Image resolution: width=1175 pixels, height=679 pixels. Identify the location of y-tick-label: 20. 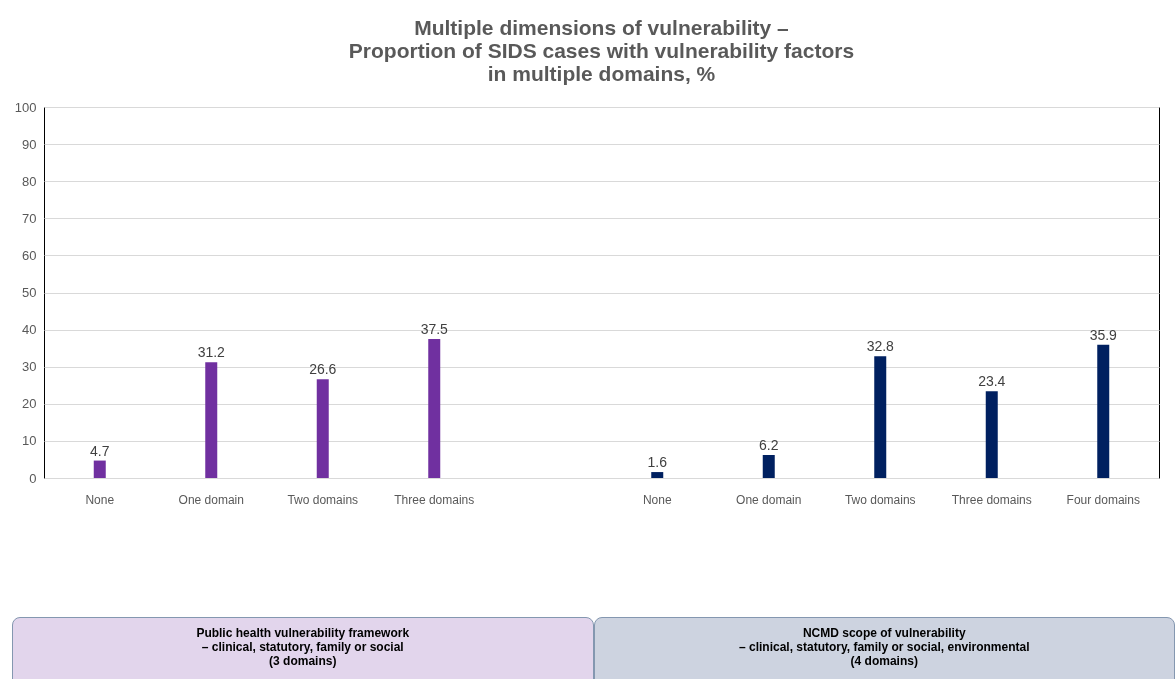
(29, 404).